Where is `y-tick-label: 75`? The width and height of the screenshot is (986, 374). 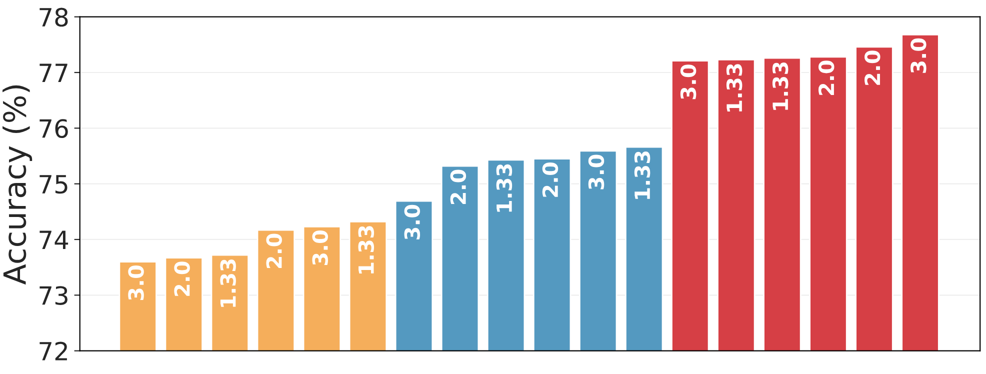 y-tick-label: 75 is located at coordinates (54, 184).